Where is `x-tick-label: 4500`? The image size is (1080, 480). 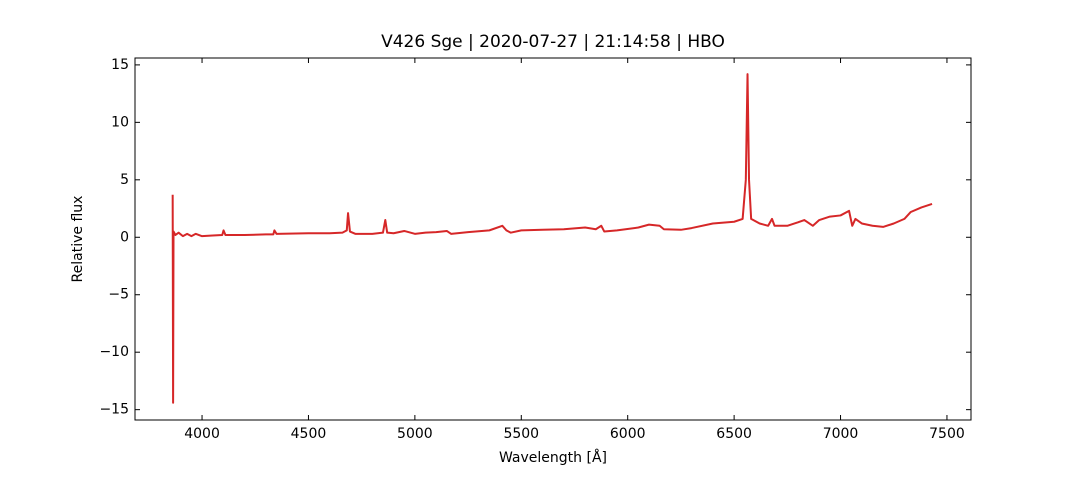 x-tick-label: 4500 is located at coordinates (309, 434).